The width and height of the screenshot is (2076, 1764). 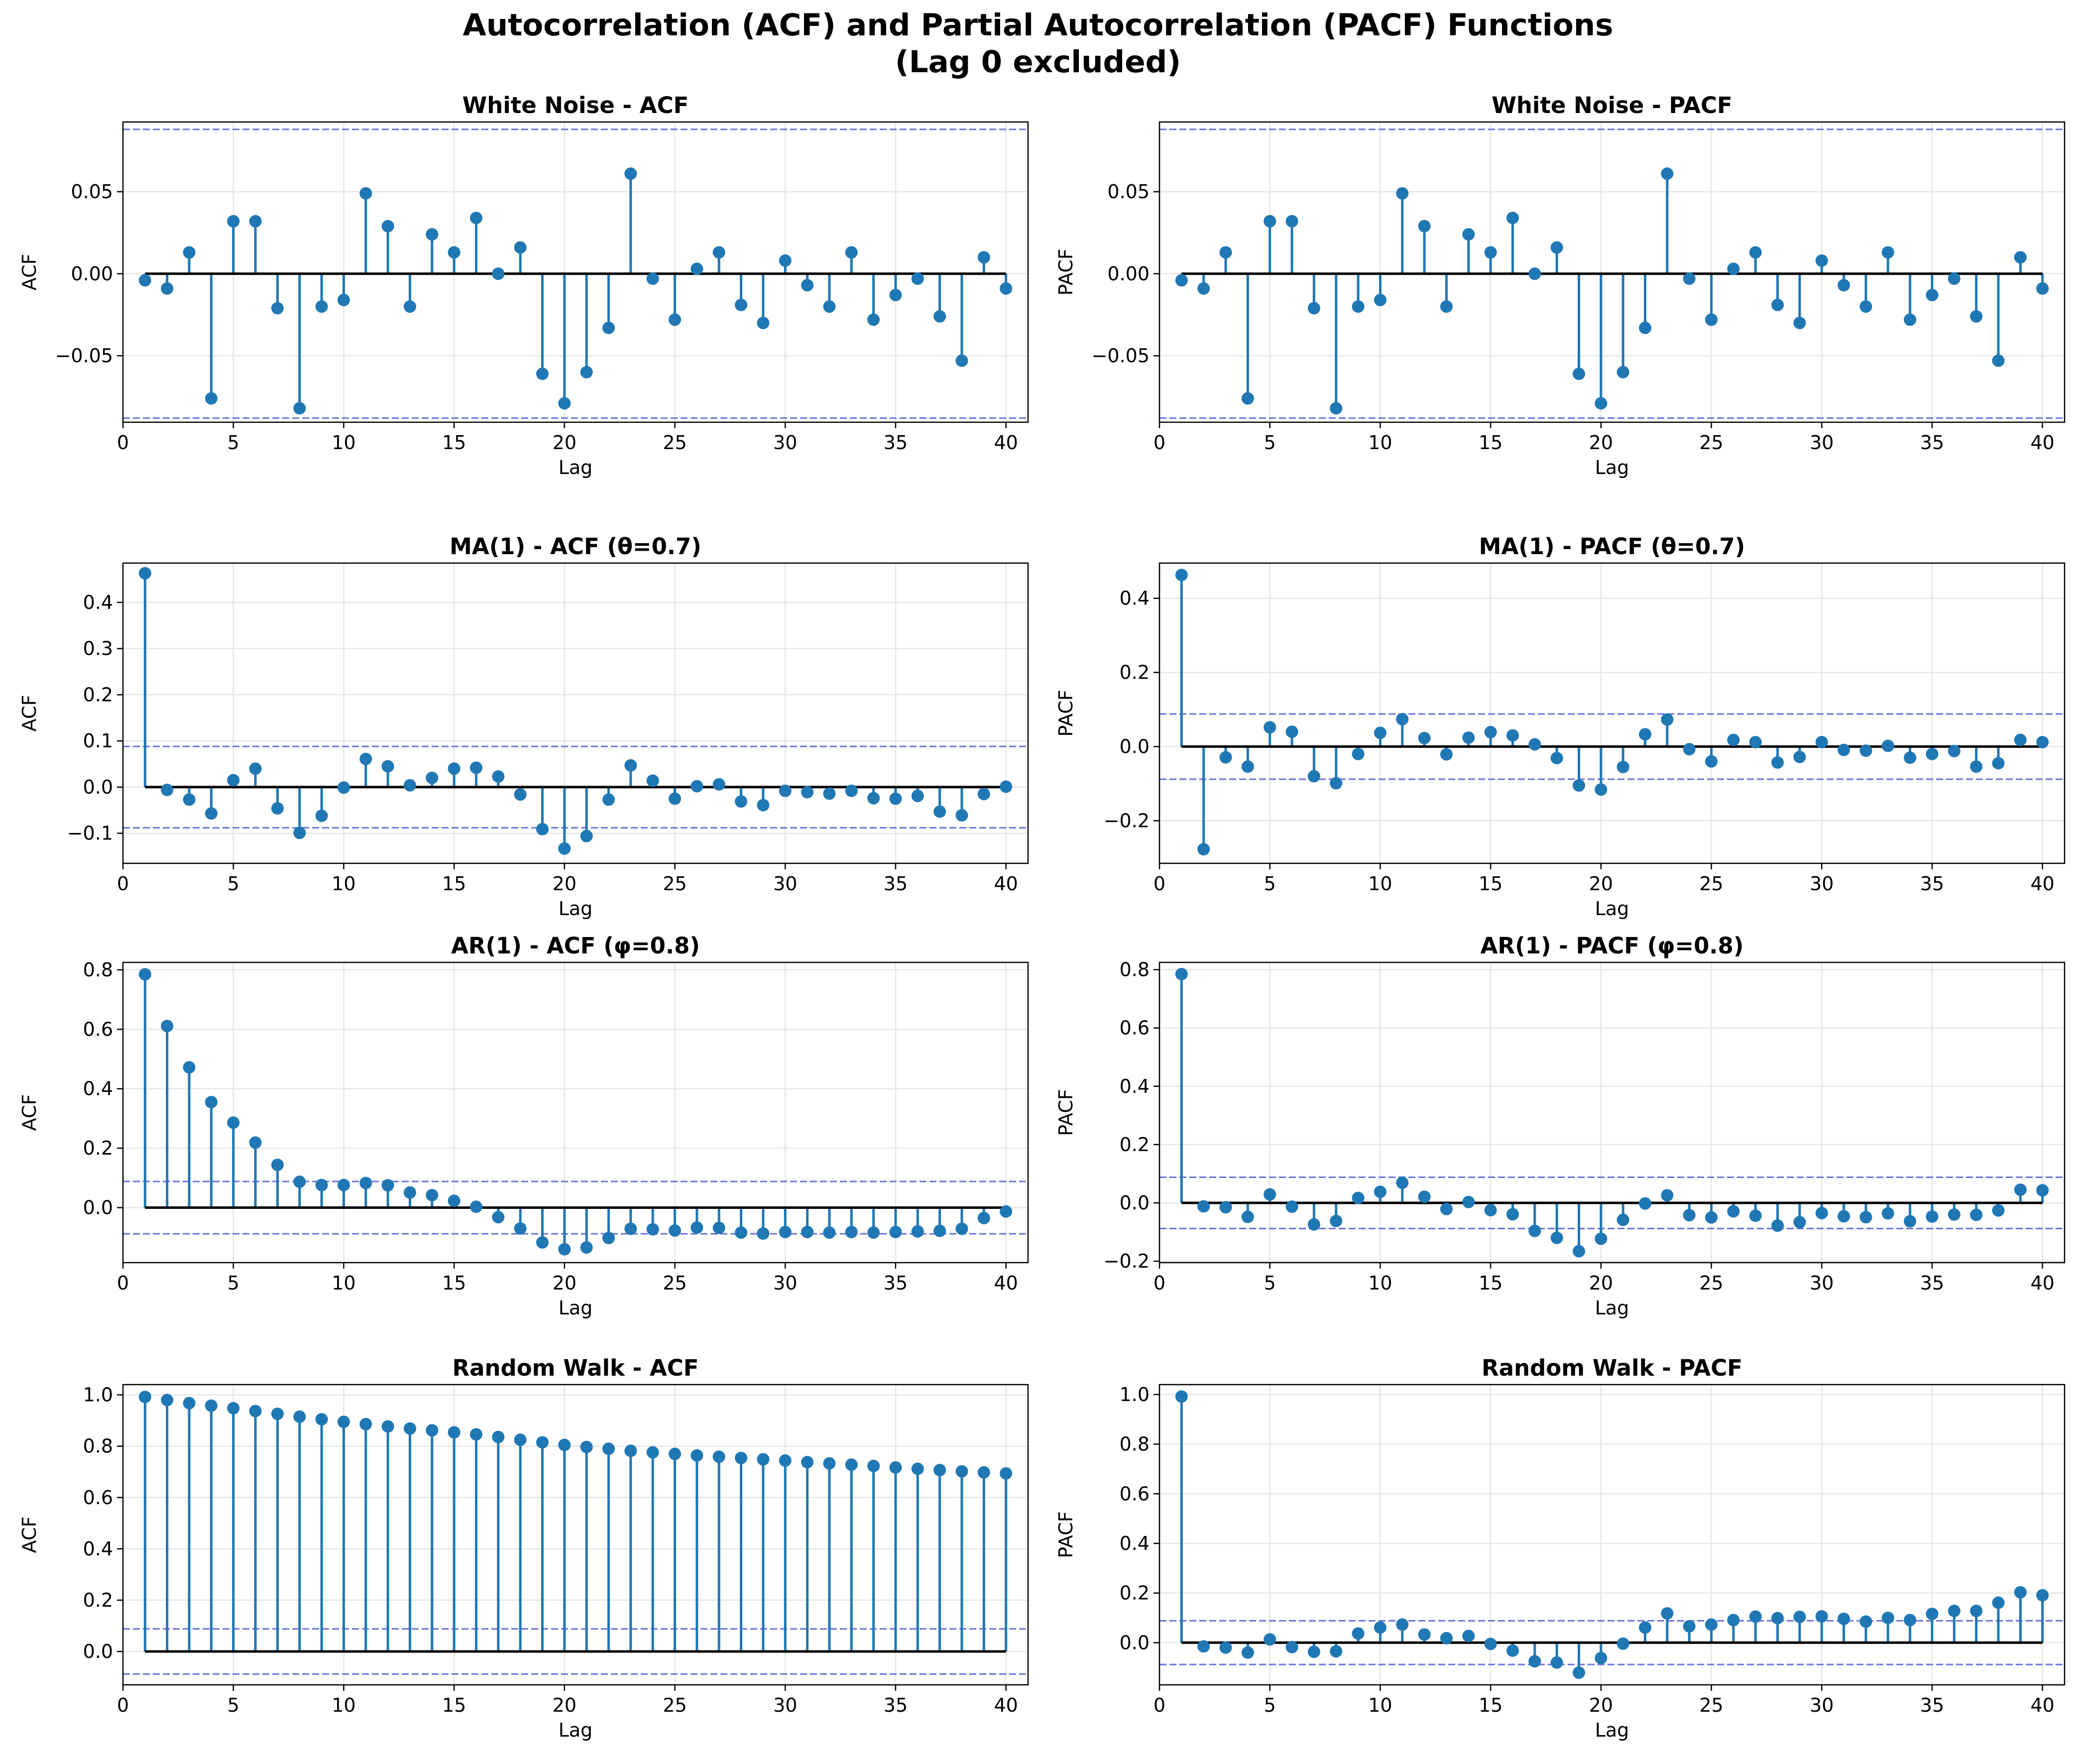 What do you see at coordinates (1612, 467) in the screenshot?
I see `x-axis-label: Lag` at bounding box center [1612, 467].